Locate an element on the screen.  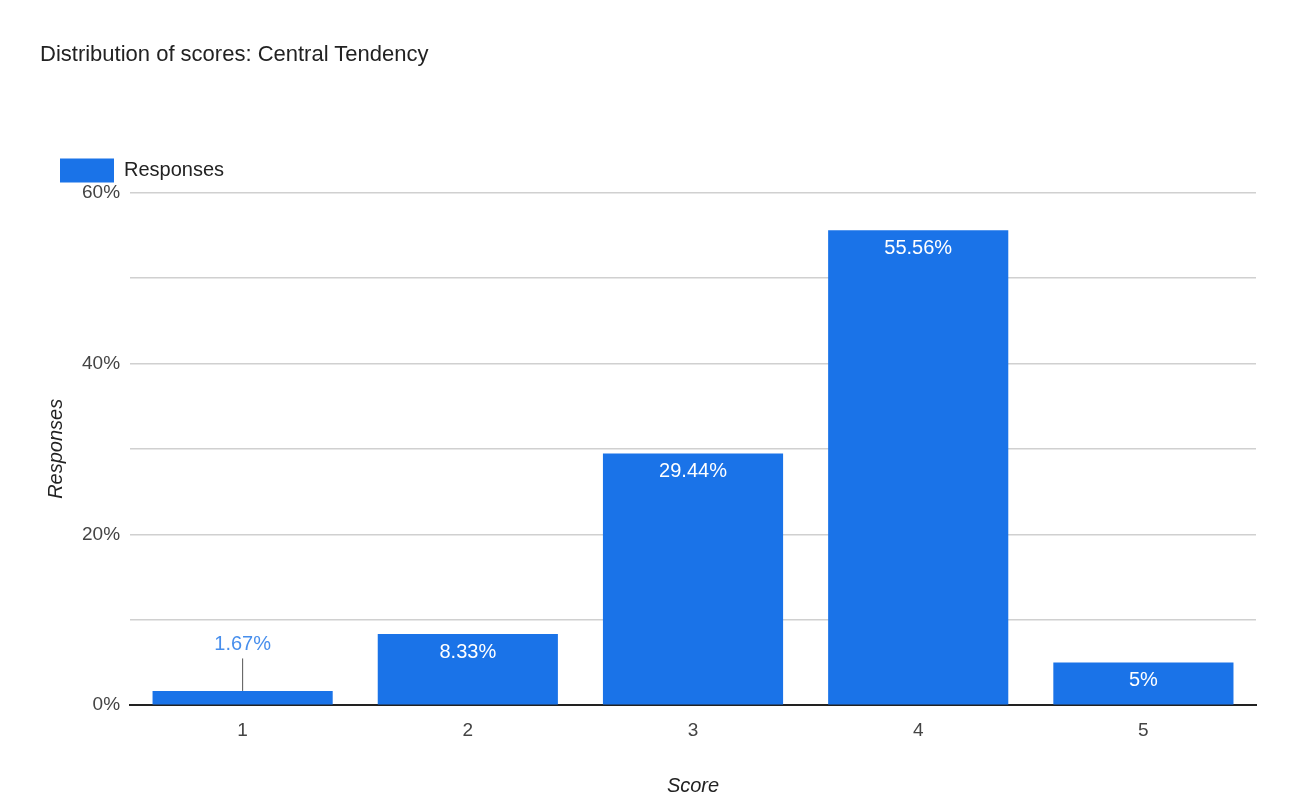
x-tick-label: 2 is located at coordinates (468, 729).